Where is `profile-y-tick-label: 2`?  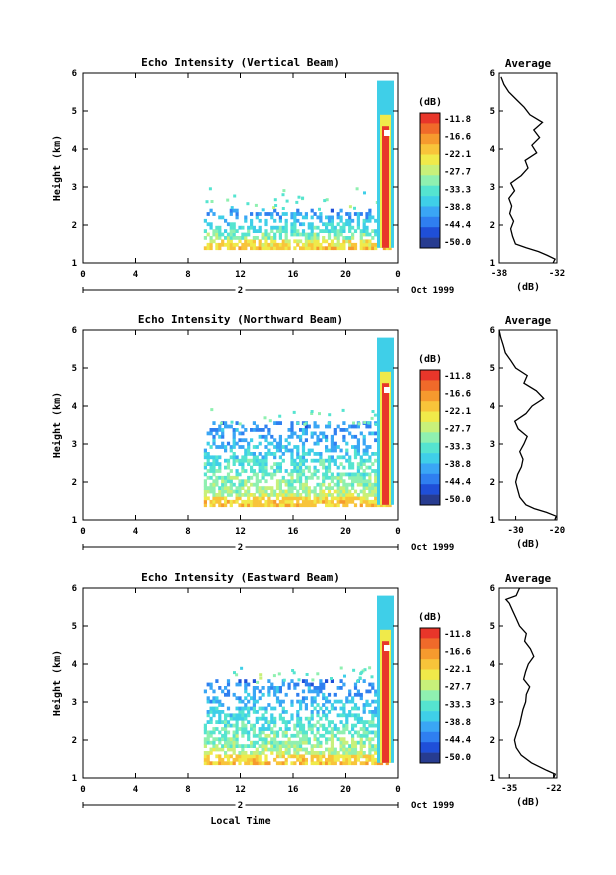 profile-y-tick-label: 2 is located at coordinates (492, 741).